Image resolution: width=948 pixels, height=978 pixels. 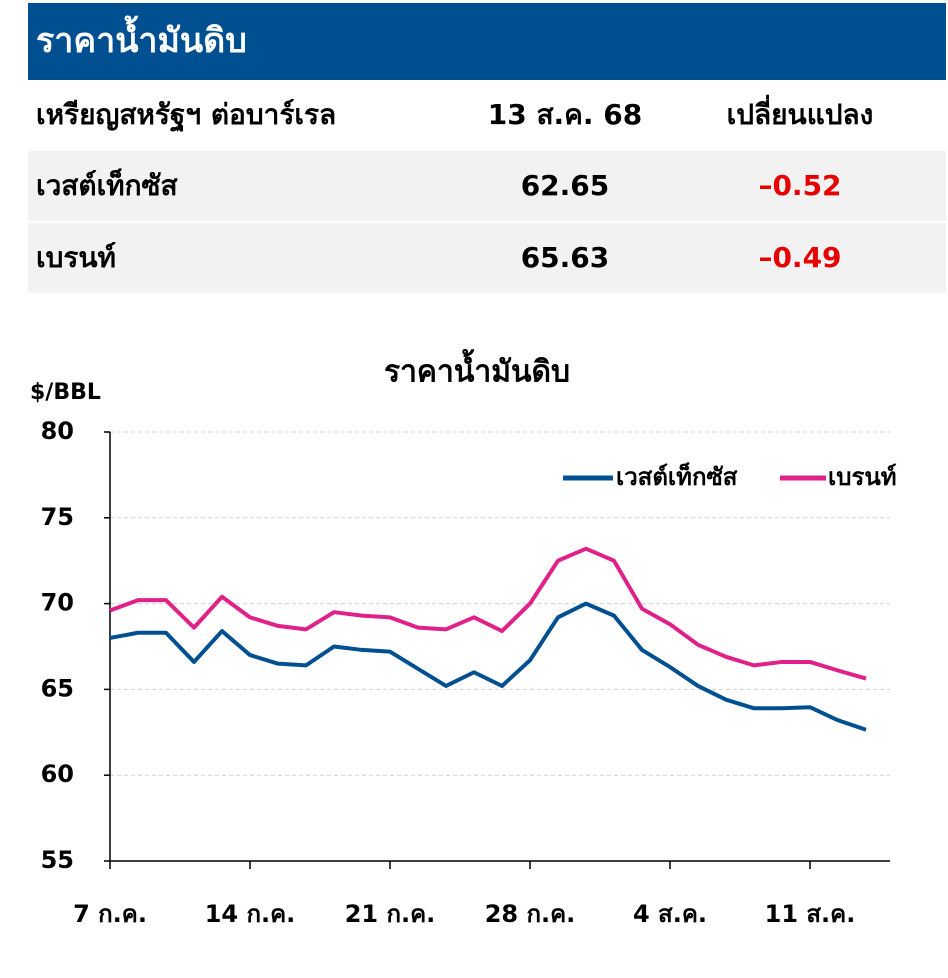 I want to click on x-tick-label: 7 ก.ค., so click(x=110, y=914).